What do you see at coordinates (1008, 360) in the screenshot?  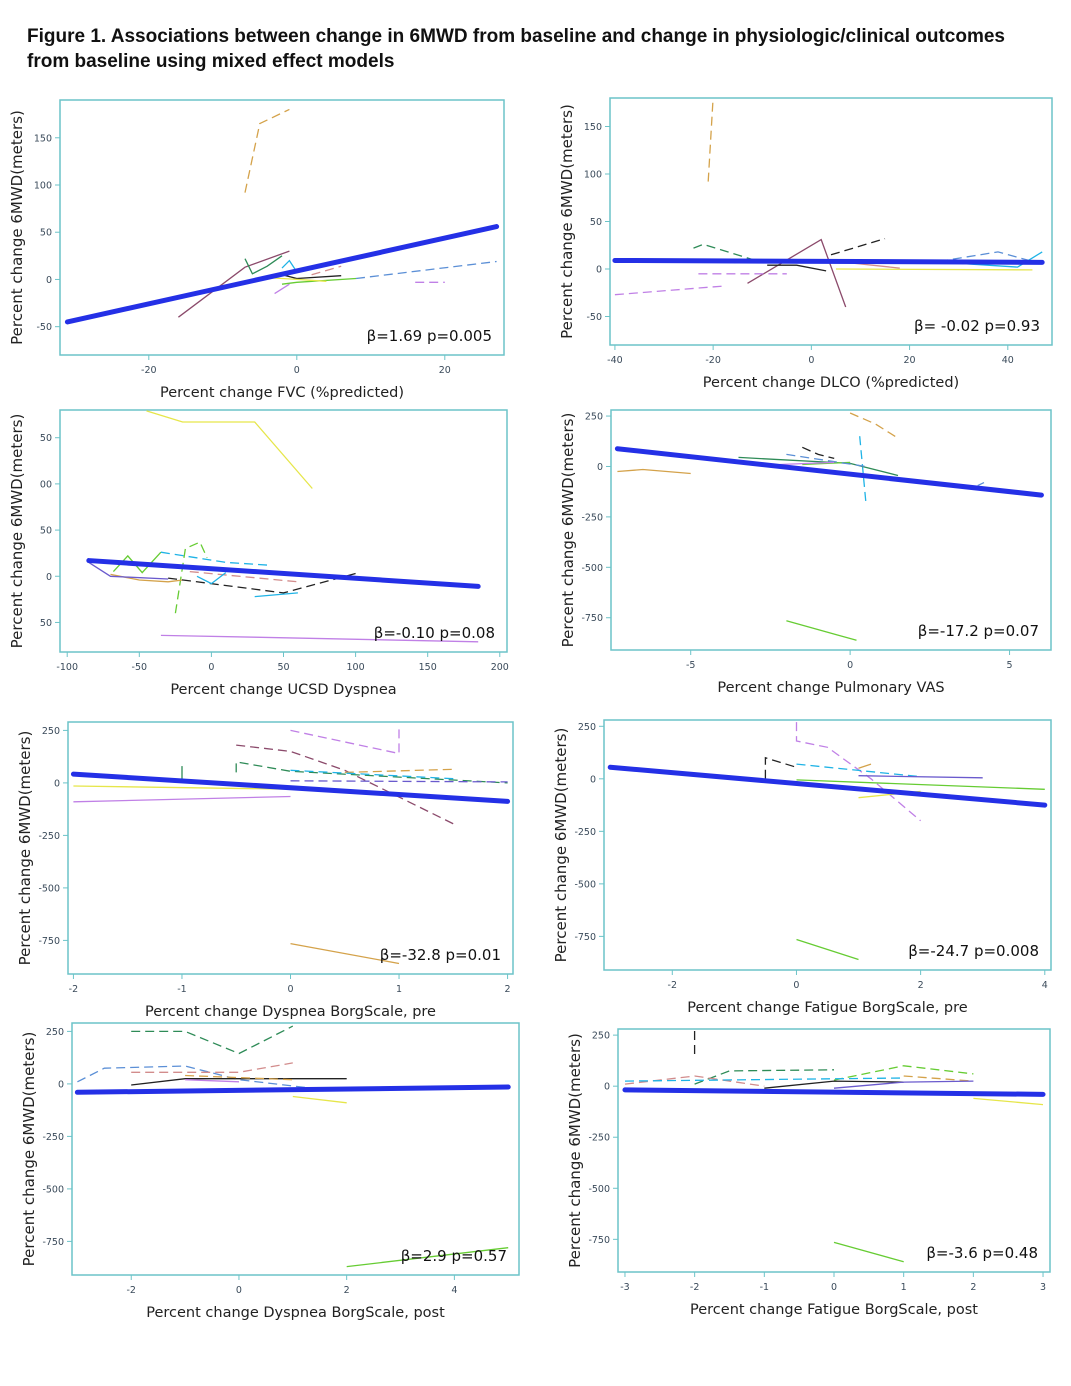 I see `x-tick-label: 40` at bounding box center [1008, 360].